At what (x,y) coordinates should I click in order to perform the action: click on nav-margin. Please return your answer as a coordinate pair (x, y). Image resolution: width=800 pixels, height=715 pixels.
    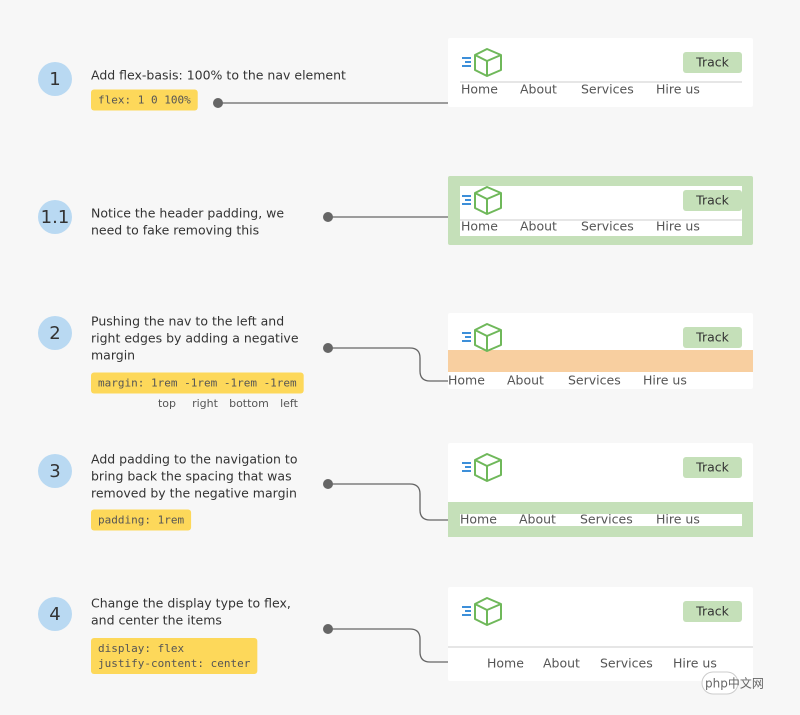
    Looking at the image, I should click on (600, 361).